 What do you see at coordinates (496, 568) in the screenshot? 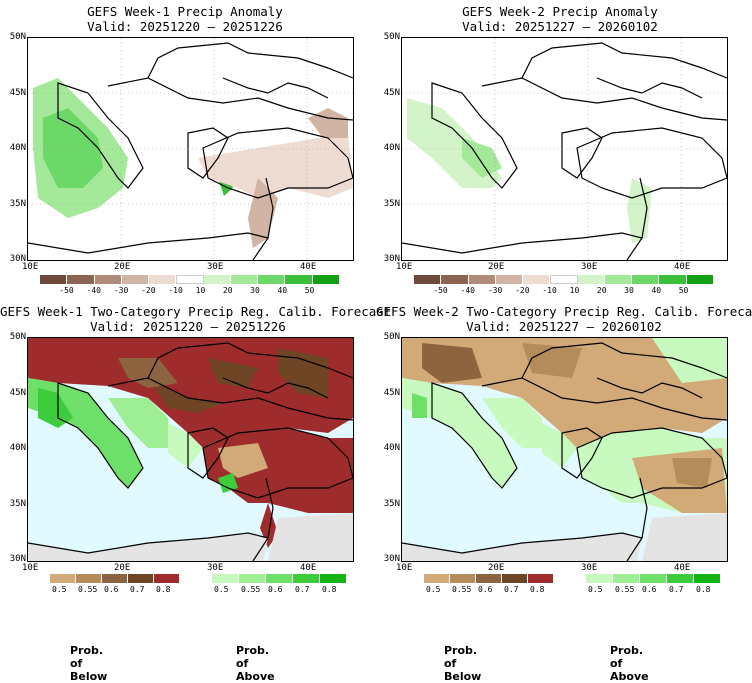
I see `lon-label: 20E` at bounding box center [496, 568].